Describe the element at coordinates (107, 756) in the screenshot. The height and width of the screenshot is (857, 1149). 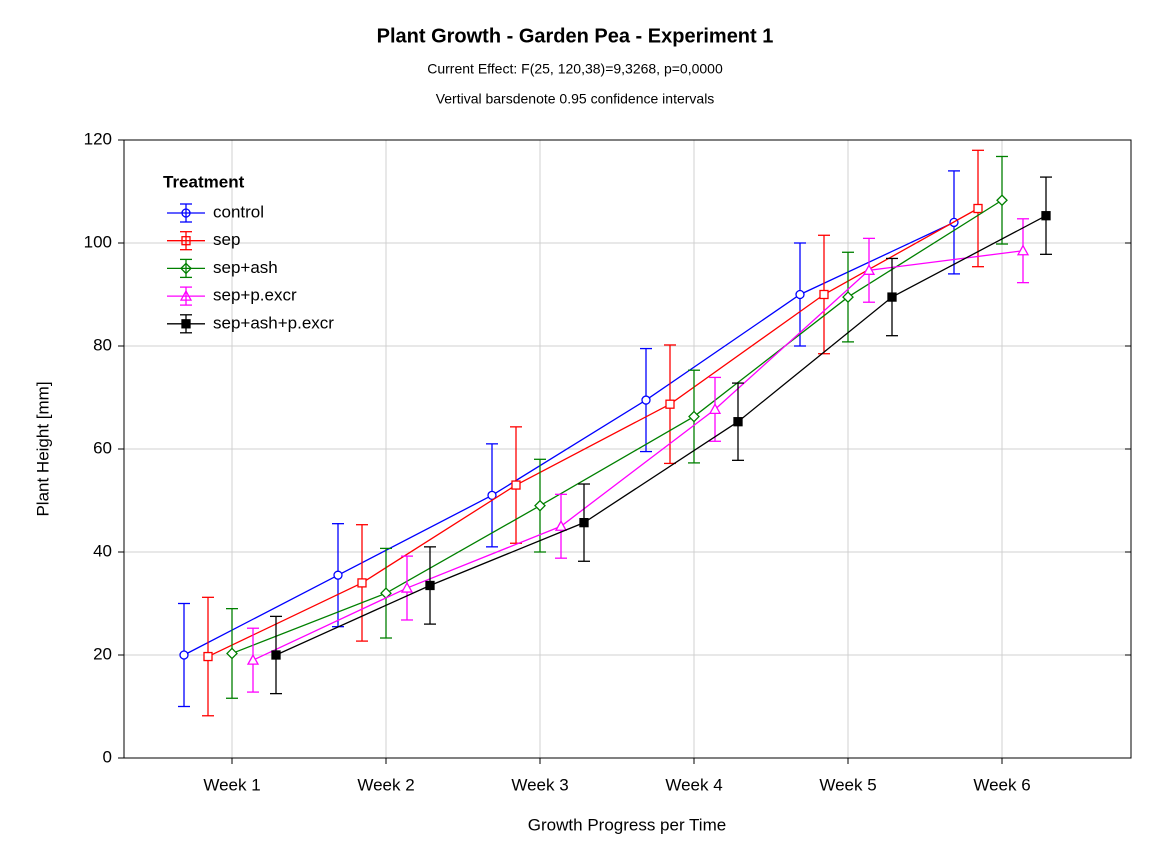
I see `y-tick-label: 0` at that location.